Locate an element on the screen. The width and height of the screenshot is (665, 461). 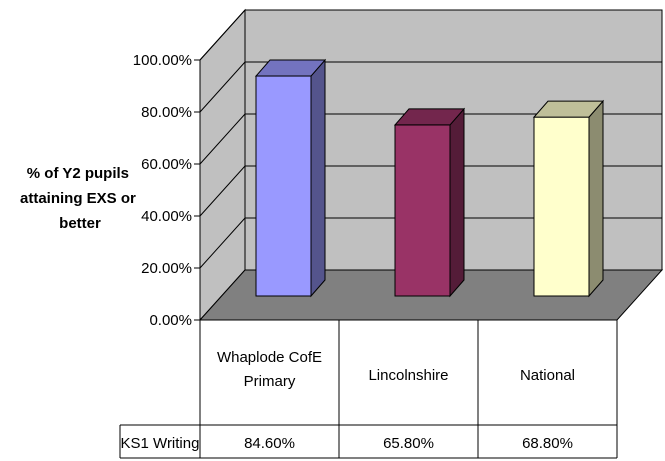
category-label-line: Lincolnshire is located at coordinates (408, 375).